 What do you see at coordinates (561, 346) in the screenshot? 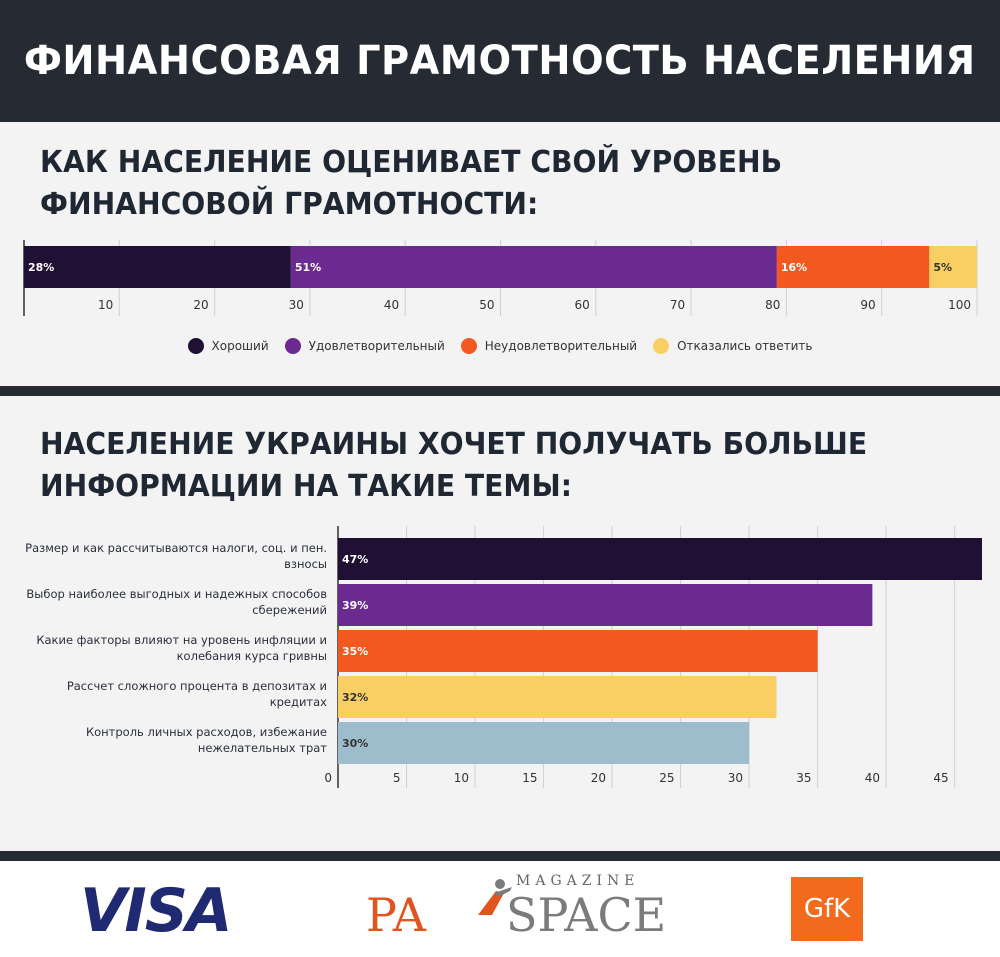
I see `legend-label: Неудовлетворительный` at bounding box center [561, 346].